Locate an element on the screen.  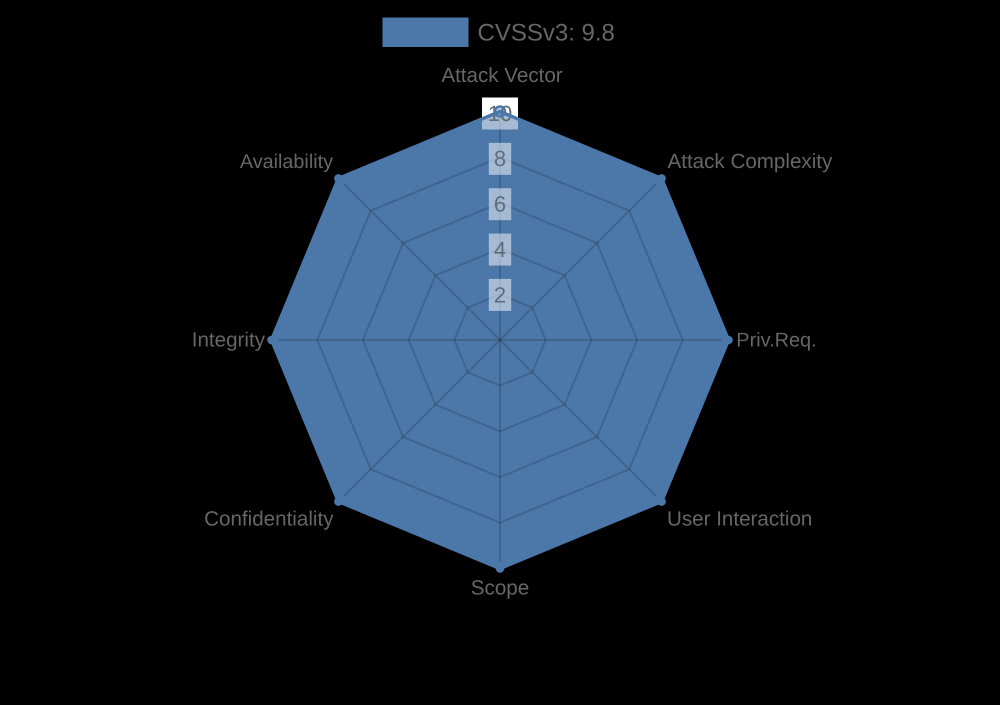
svg-text: 8 is located at coordinates (500, 158).